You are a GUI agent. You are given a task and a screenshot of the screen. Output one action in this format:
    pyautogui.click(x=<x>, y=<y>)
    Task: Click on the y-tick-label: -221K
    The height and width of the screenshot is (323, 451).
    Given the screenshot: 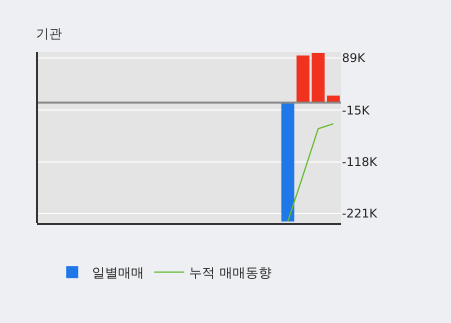 What is the action you would take?
    pyautogui.click(x=360, y=213)
    